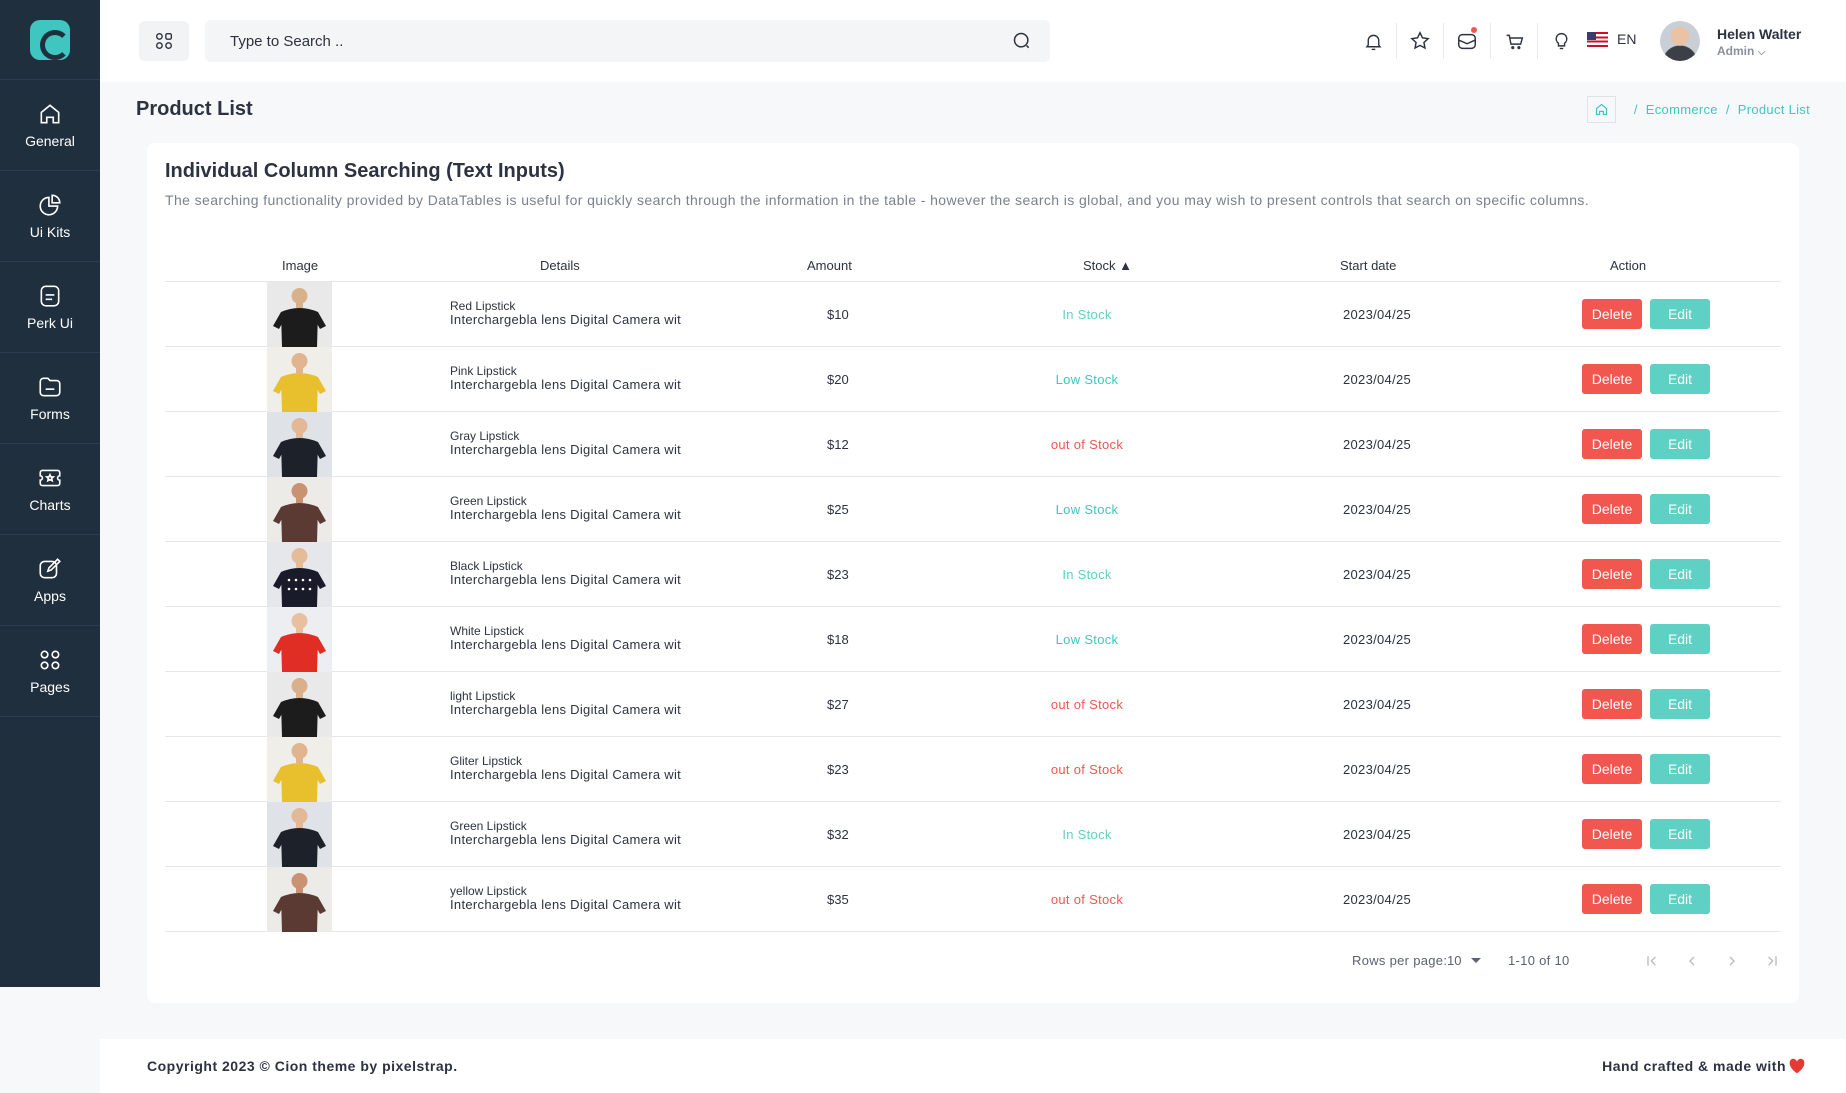  Describe the element at coordinates (50, 125) in the screenshot. I see `sidebar-item-general: General` at that location.